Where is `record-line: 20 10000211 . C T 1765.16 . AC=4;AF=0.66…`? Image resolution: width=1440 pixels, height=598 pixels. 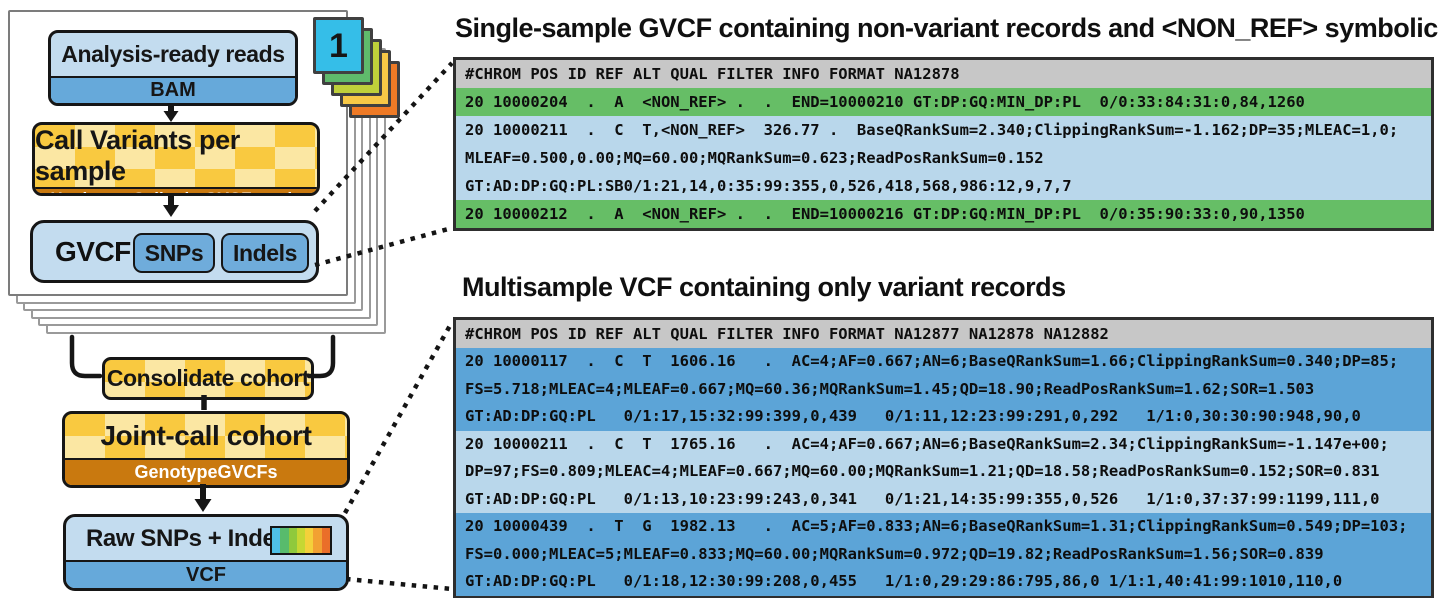 record-line: 20 10000211 . C T 1765.16 . AC=4;AF=0.66… is located at coordinates (927, 443).